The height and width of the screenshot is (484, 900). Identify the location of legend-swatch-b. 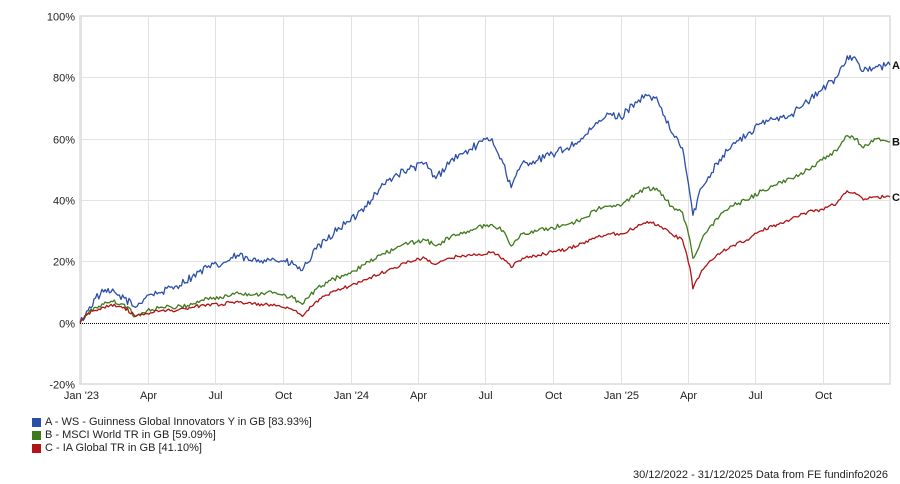
(36, 435).